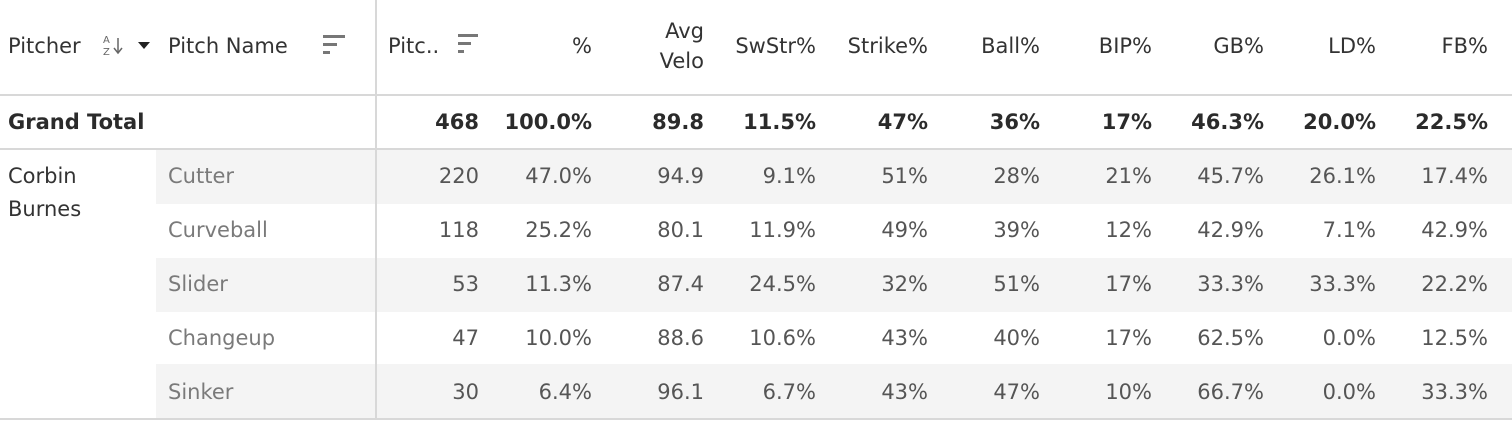 This screenshot has width=1512, height=434. Describe the element at coordinates (44, 193) in the screenshot. I see `pitcher-name: Corbin Burnes` at that location.